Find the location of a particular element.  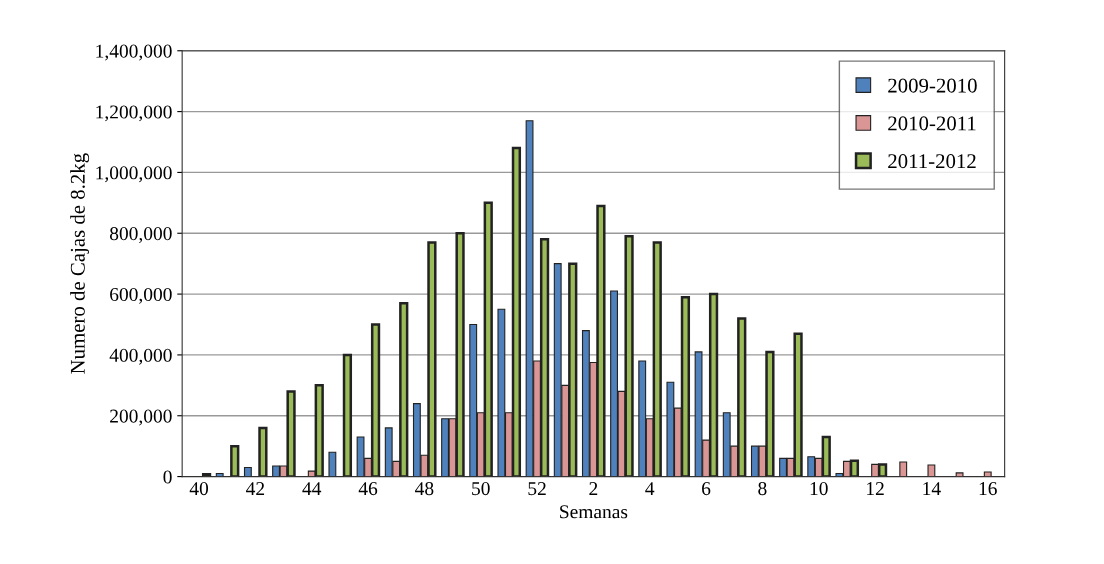

legend-label: 2011-2012 is located at coordinates (932, 161).